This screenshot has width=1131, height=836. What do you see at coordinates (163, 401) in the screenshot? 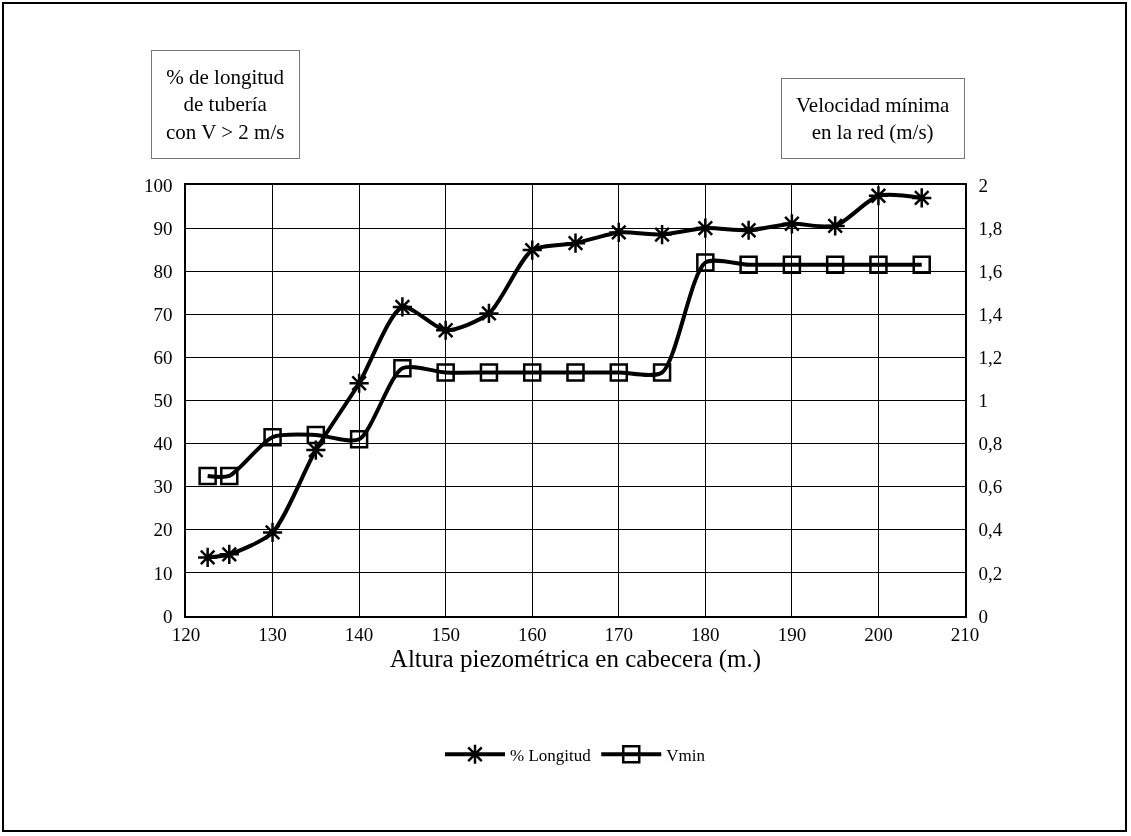
I see `y-tick-label: 50` at bounding box center [163, 401].